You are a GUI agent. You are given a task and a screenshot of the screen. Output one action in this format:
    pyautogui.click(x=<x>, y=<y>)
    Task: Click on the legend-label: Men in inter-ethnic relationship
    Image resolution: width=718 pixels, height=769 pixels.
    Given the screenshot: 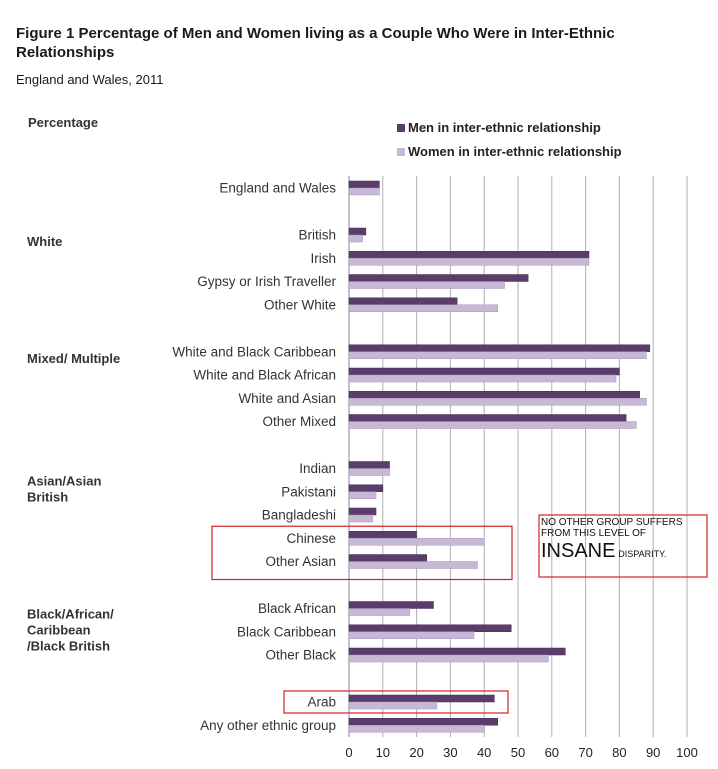 What is the action you would take?
    pyautogui.click(x=504, y=127)
    